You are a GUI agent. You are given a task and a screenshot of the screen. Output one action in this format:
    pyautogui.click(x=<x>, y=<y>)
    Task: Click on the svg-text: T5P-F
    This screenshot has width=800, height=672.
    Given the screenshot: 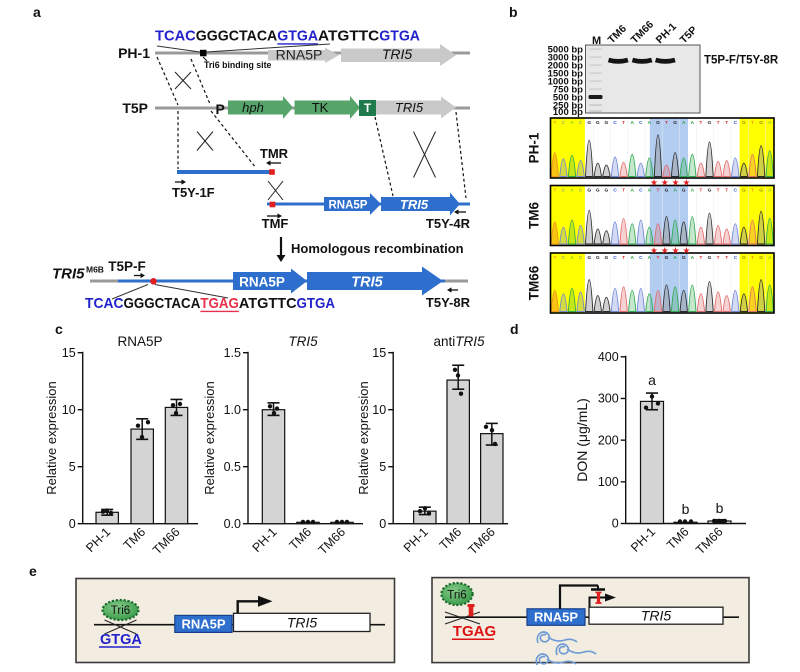 What is the action you would take?
    pyautogui.click(x=127, y=266)
    